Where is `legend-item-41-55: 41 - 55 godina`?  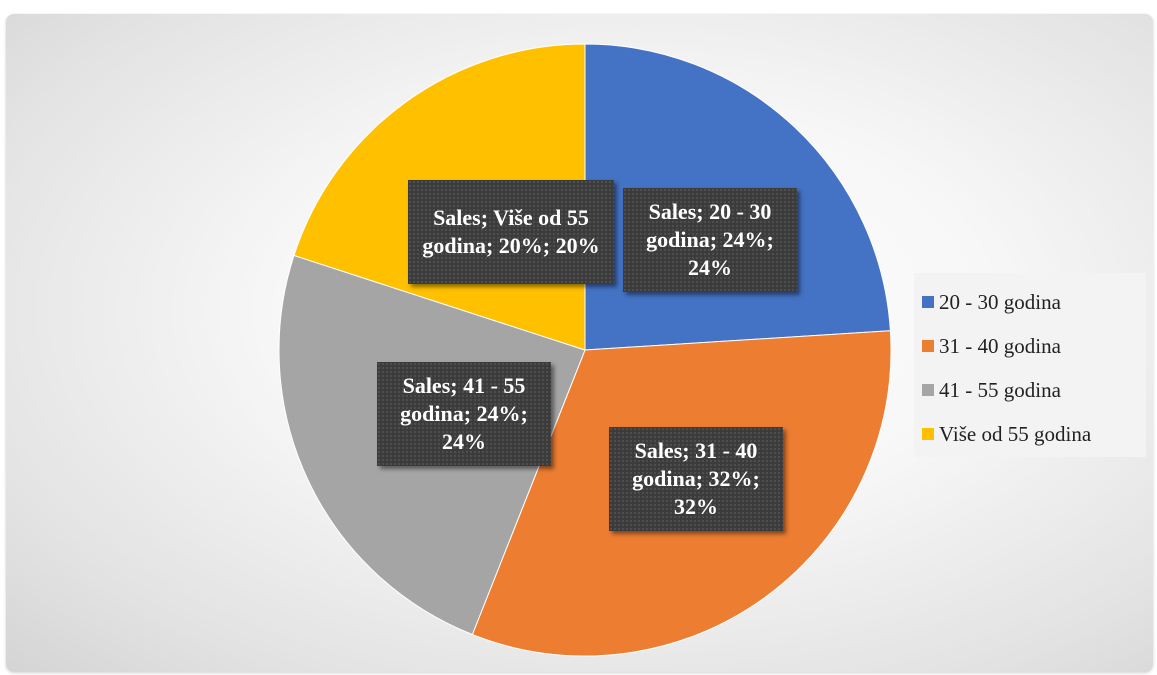
legend-item-41-55: 41 - 55 godina is located at coordinates (1030, 390).